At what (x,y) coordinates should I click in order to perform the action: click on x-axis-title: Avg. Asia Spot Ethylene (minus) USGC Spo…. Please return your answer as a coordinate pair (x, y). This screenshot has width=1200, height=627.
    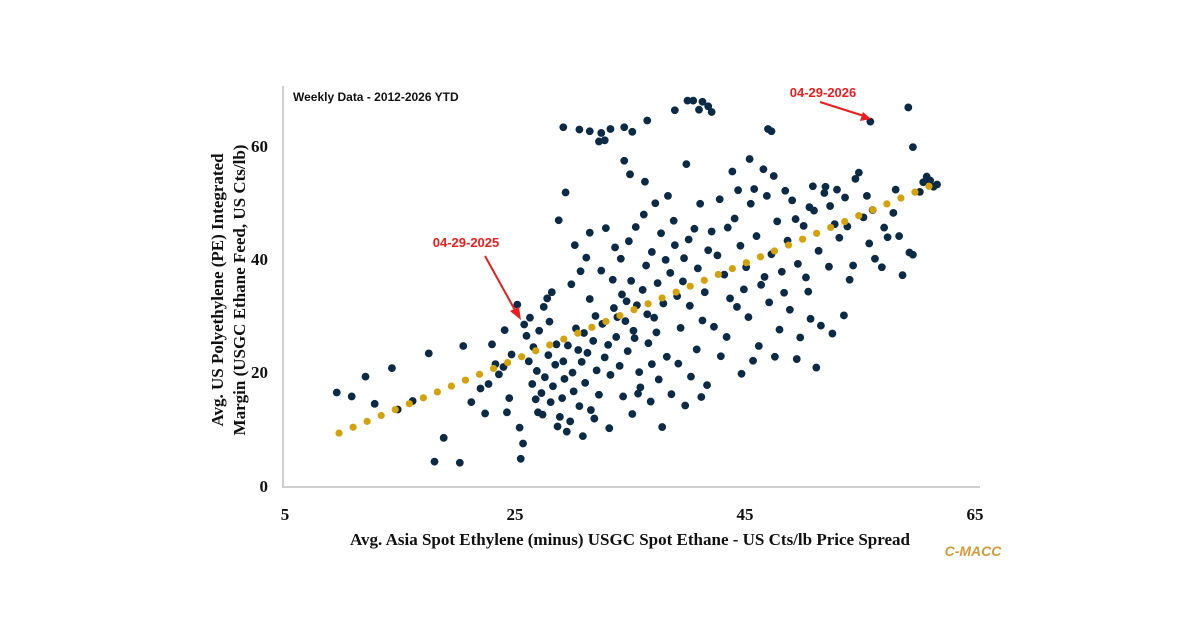
    Looking at the image, I should click on (630, 539).